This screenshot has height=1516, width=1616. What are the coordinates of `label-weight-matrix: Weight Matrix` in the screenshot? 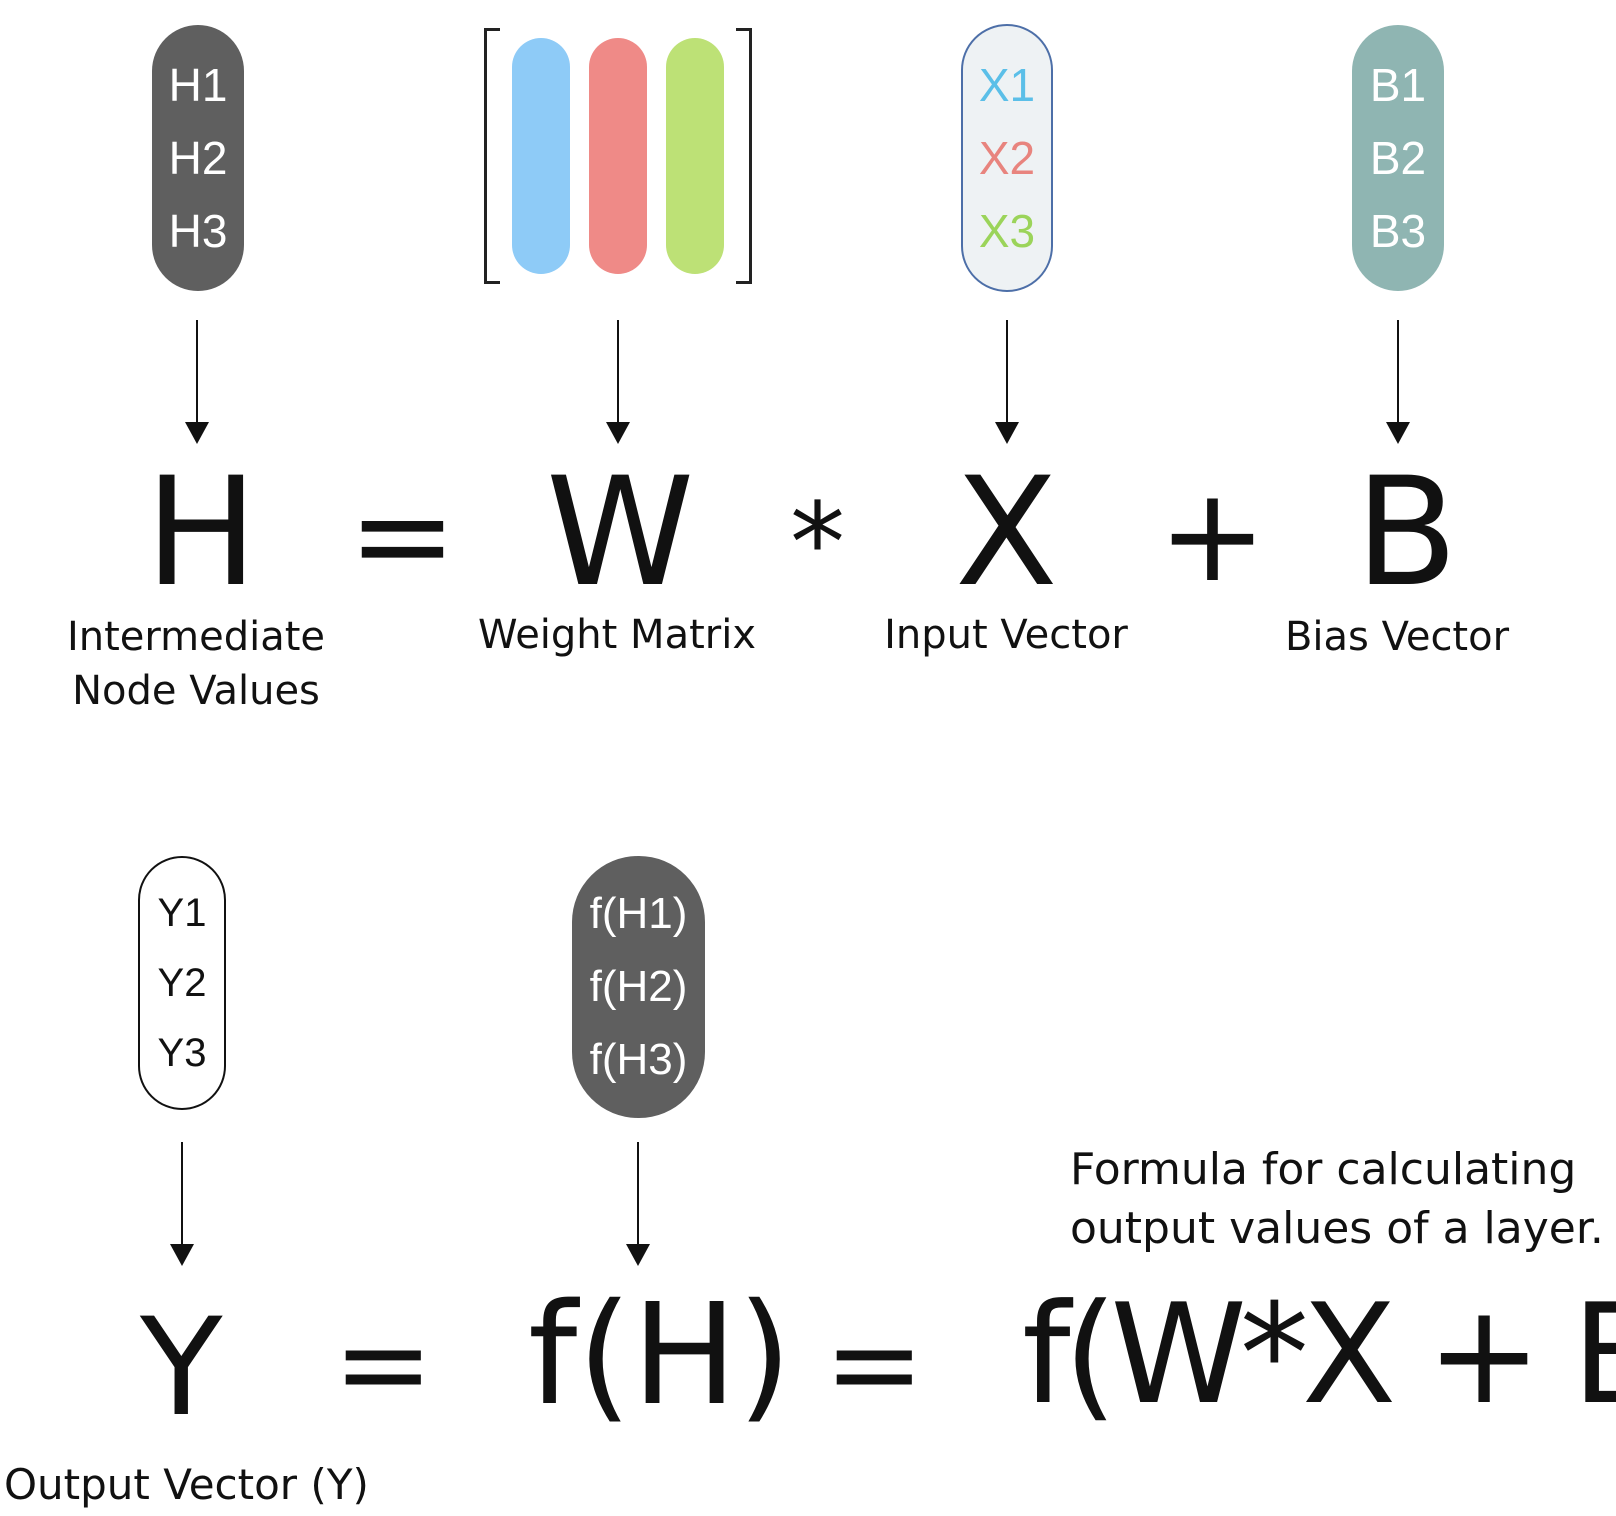 It's located at (616, 635).